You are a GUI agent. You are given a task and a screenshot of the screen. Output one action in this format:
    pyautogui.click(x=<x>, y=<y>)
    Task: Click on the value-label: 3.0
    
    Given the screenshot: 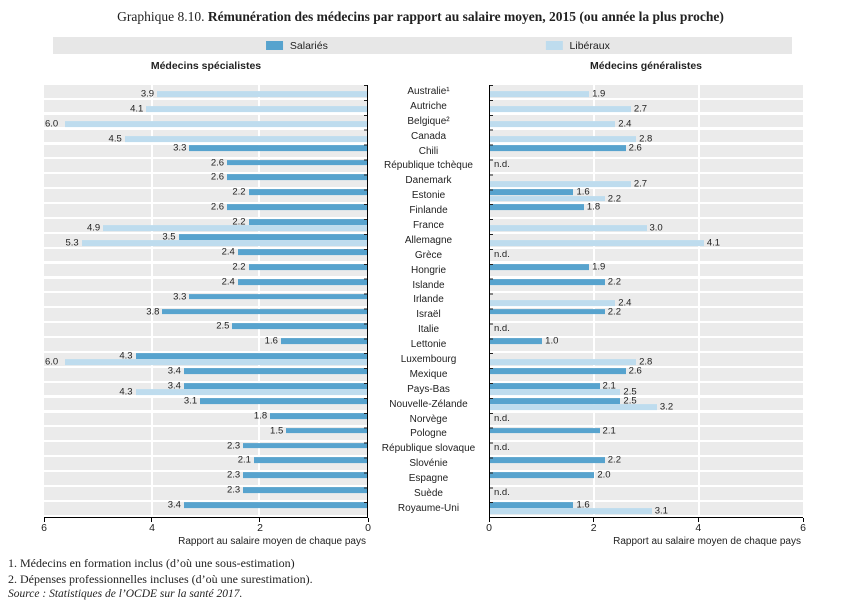 What is the action you would take?
    pyautogui.click(x=656, y=228)
    